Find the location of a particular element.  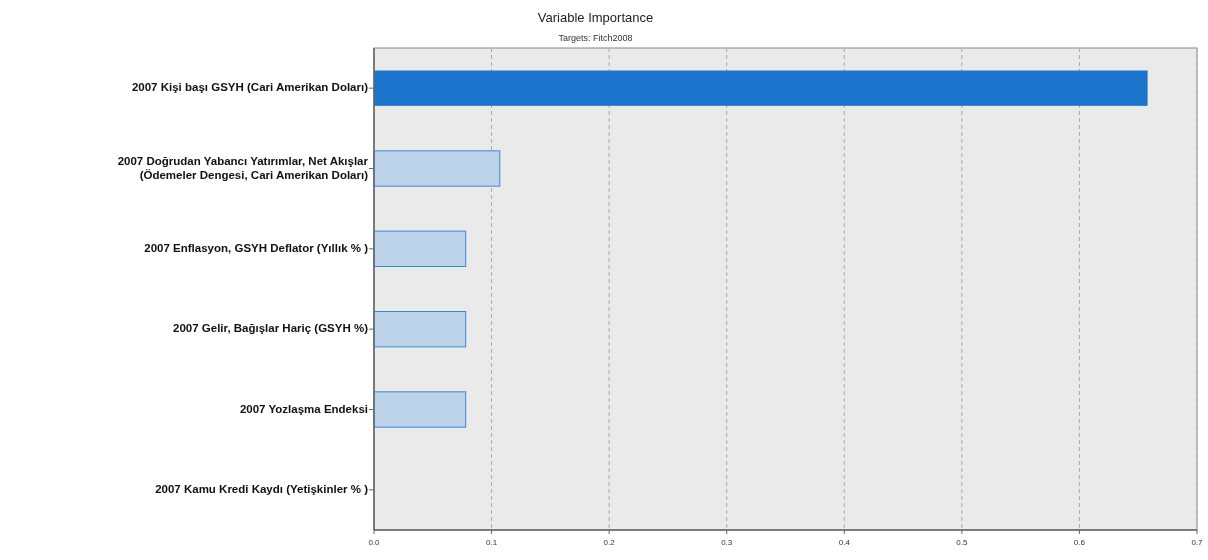

x-tick-label: 0.2 is located at coordinates (609, 542).